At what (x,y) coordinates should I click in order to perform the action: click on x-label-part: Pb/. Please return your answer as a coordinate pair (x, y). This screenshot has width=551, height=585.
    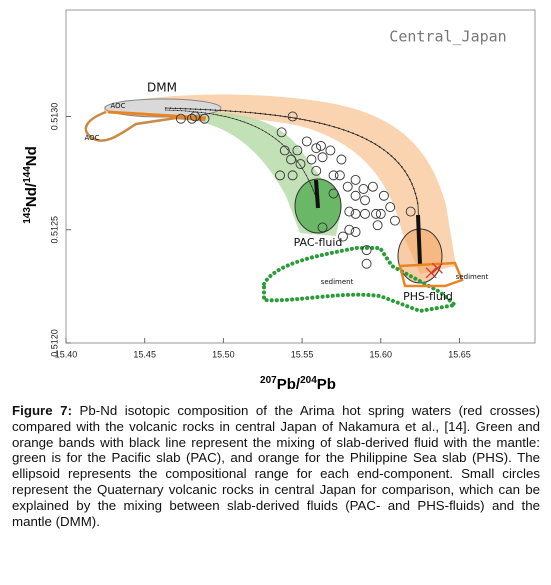
    Looking at the image, I should click on (289, 384).